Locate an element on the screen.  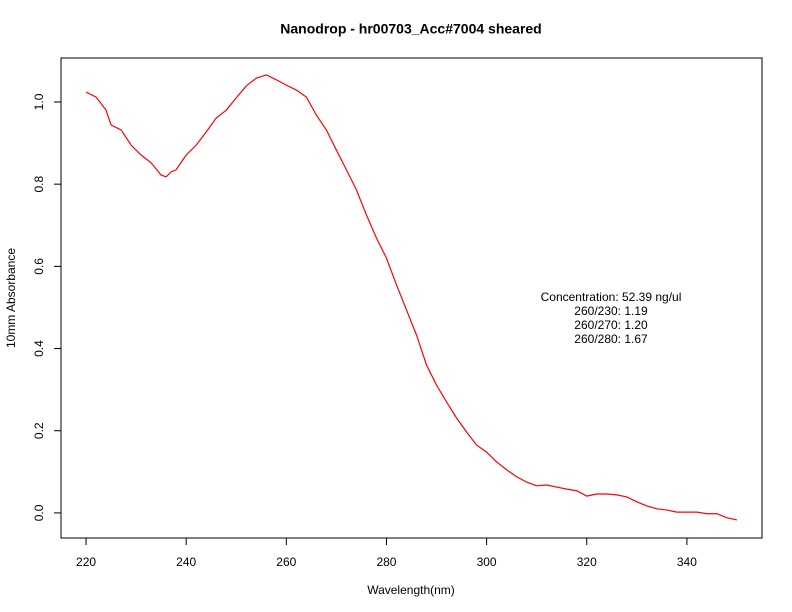
x-tick-label: 340 is located at coordinates (687, 562).